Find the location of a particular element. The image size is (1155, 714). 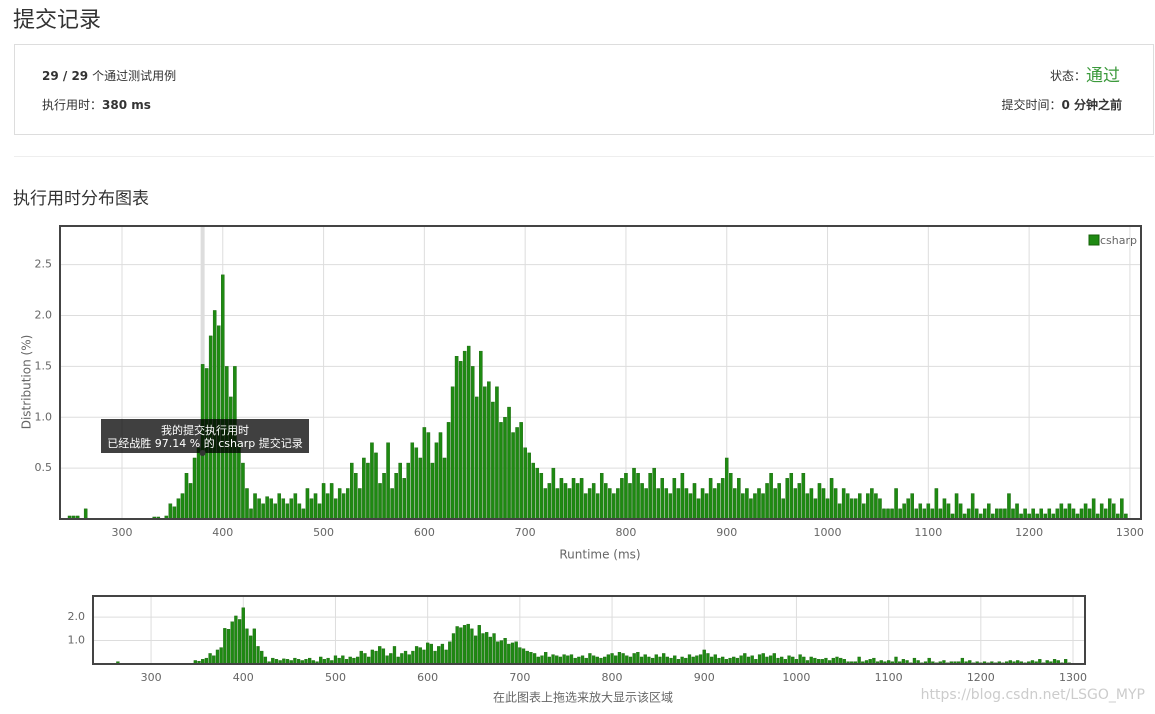

x-tick-label: 1300 is located at coordinates (1130, 532).